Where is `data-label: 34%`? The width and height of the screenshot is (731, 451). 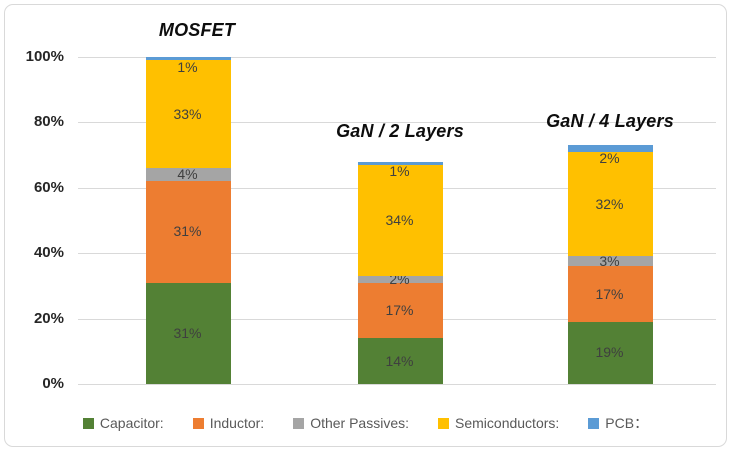
data-label: 34% is located at coordinates (399, 220).